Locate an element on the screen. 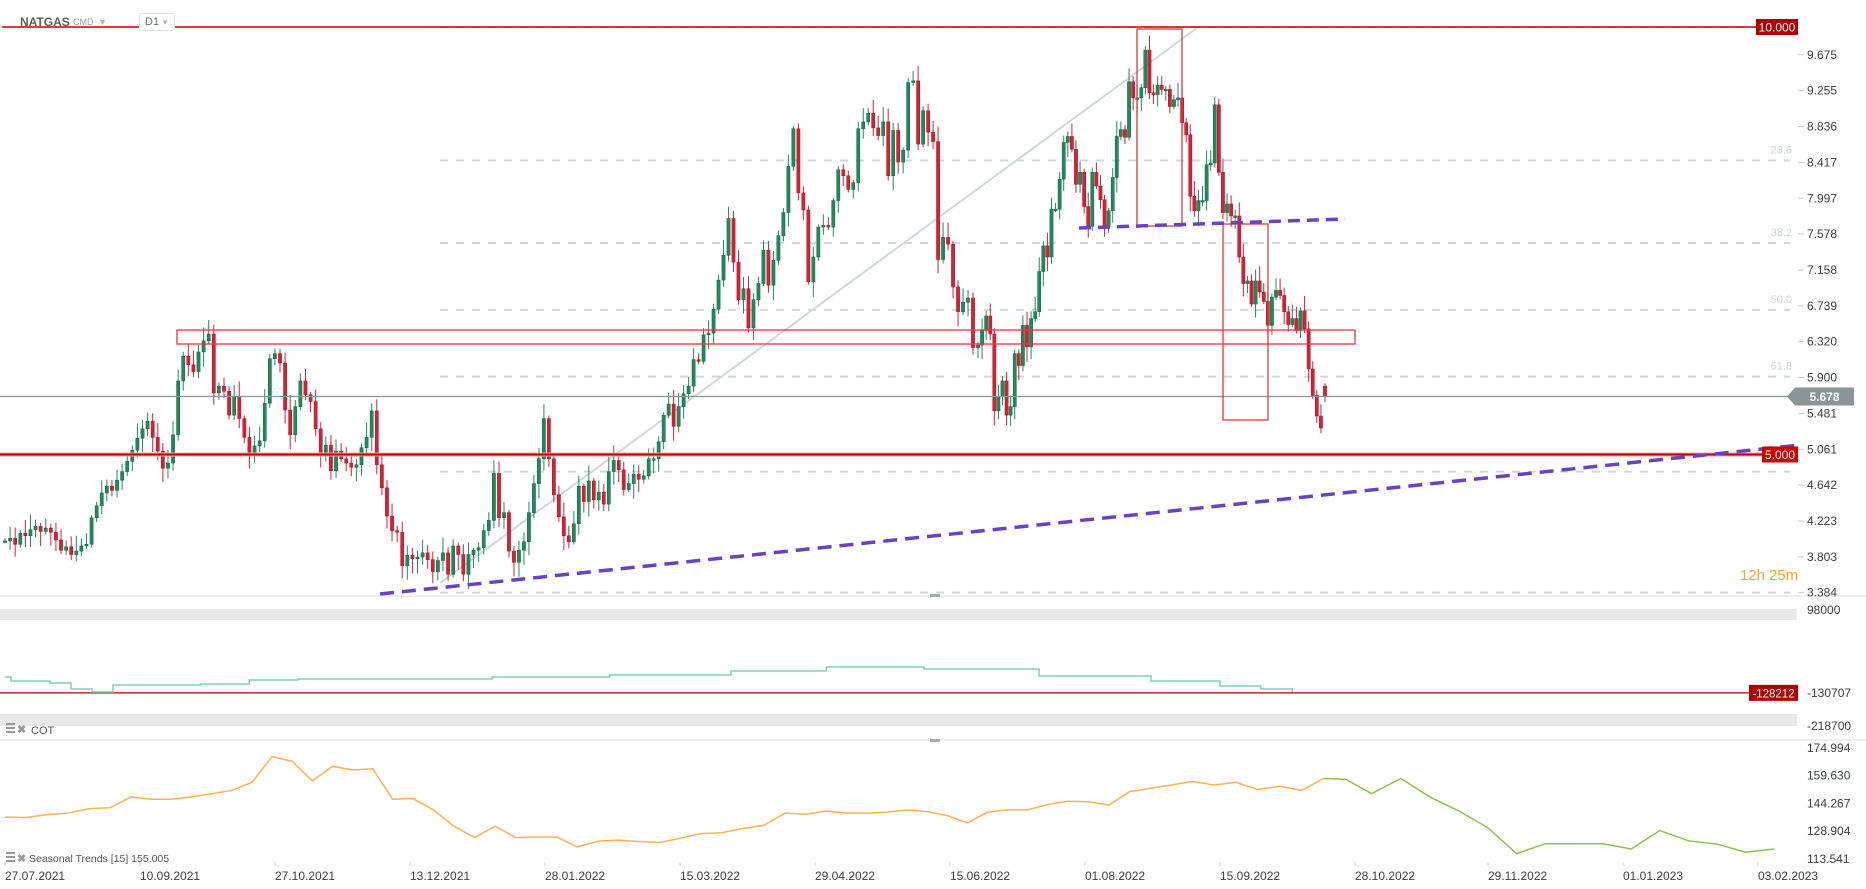 The image size is (1866, 889). fib-label: 61.8 is located at coordinates (1781, 367).